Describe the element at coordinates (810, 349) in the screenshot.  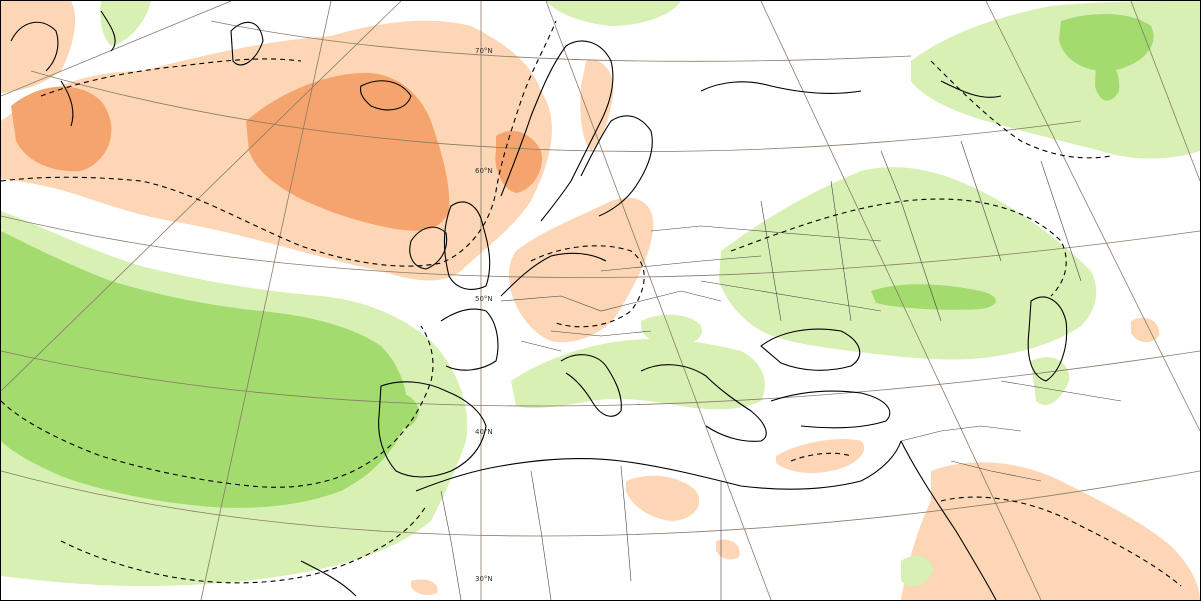
I see `coast-black-sea` at that location.